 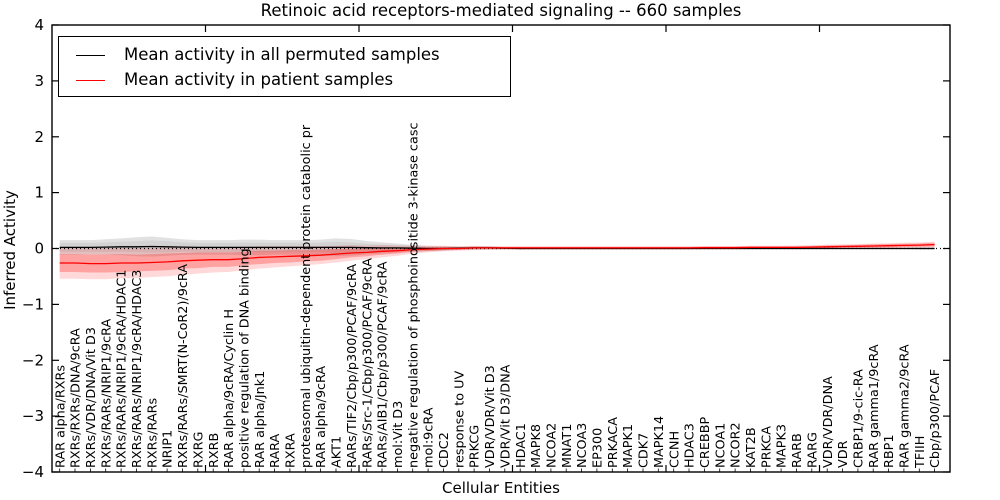 What do you see at coordinates (106, 393) in the screenshot?
I see `x-tick-label: RXRs/RARs/NRIP1/9cRA` at bounding box center [106, 393].